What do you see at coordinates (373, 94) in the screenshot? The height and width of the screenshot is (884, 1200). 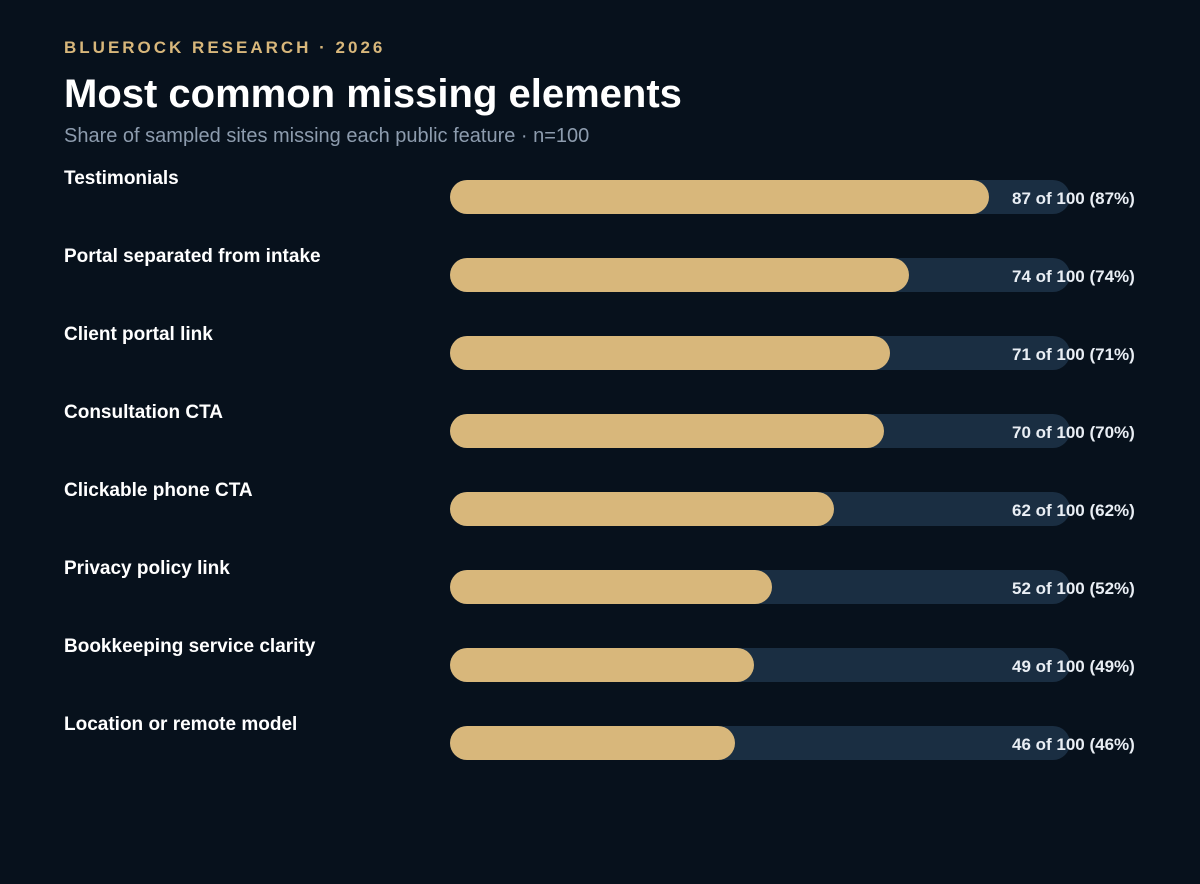 I see `chart-title: Most common missing elements` at bounding box center [373, 94].